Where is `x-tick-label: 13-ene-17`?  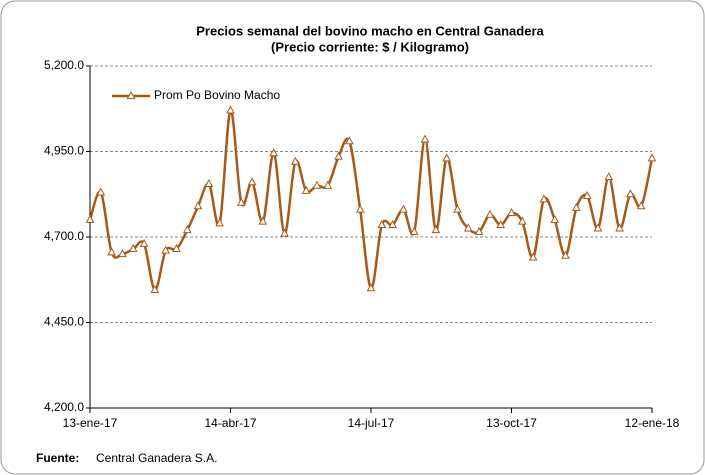
x-tick-label: 13-ene-17 is located at coordinates (90, 423).